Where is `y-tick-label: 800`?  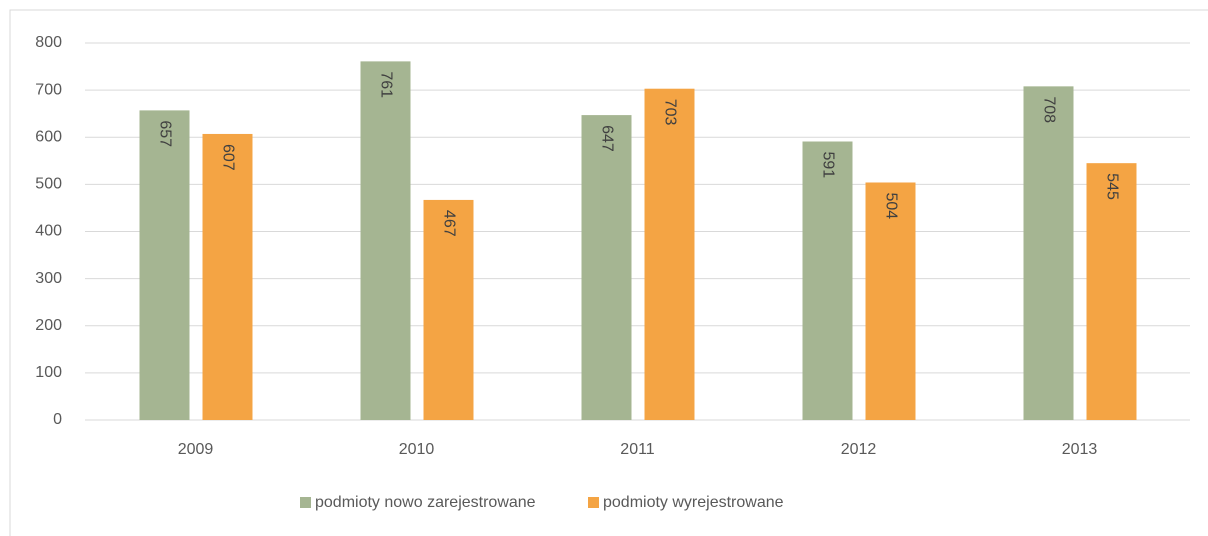
y-tick-label: 800 is located at coordinates (48, 42).